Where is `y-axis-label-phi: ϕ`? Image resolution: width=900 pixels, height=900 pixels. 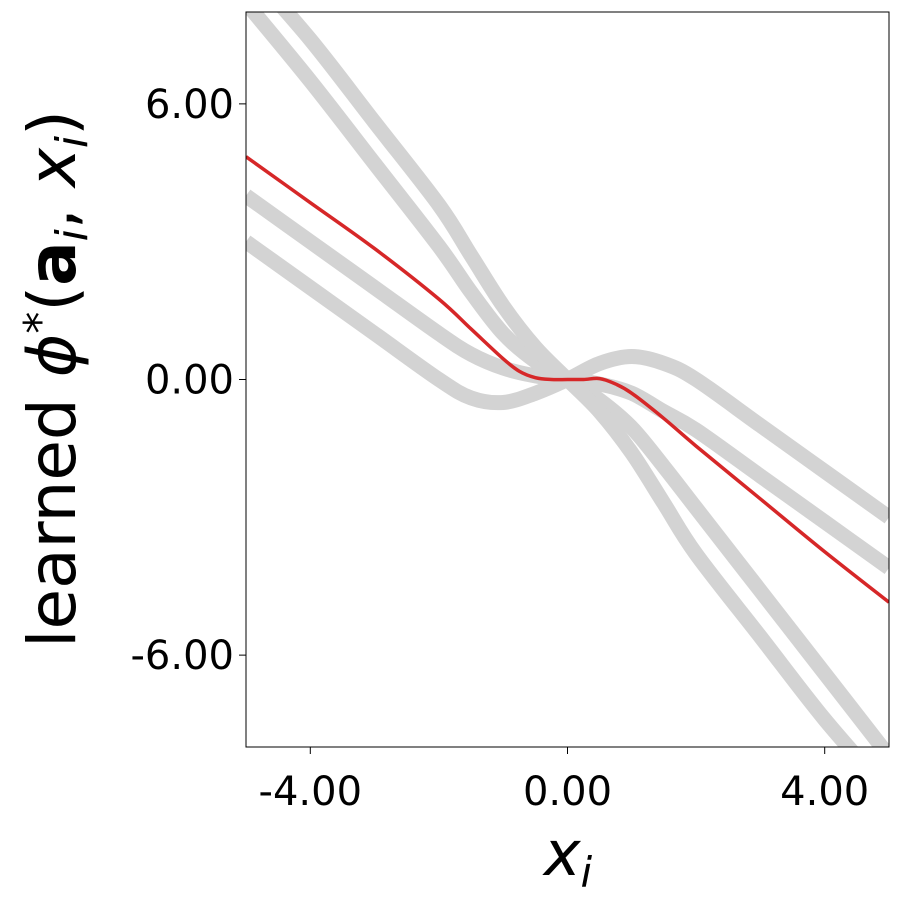 y-axis-label-phi: ϕ is located at coordinates (52, 356).